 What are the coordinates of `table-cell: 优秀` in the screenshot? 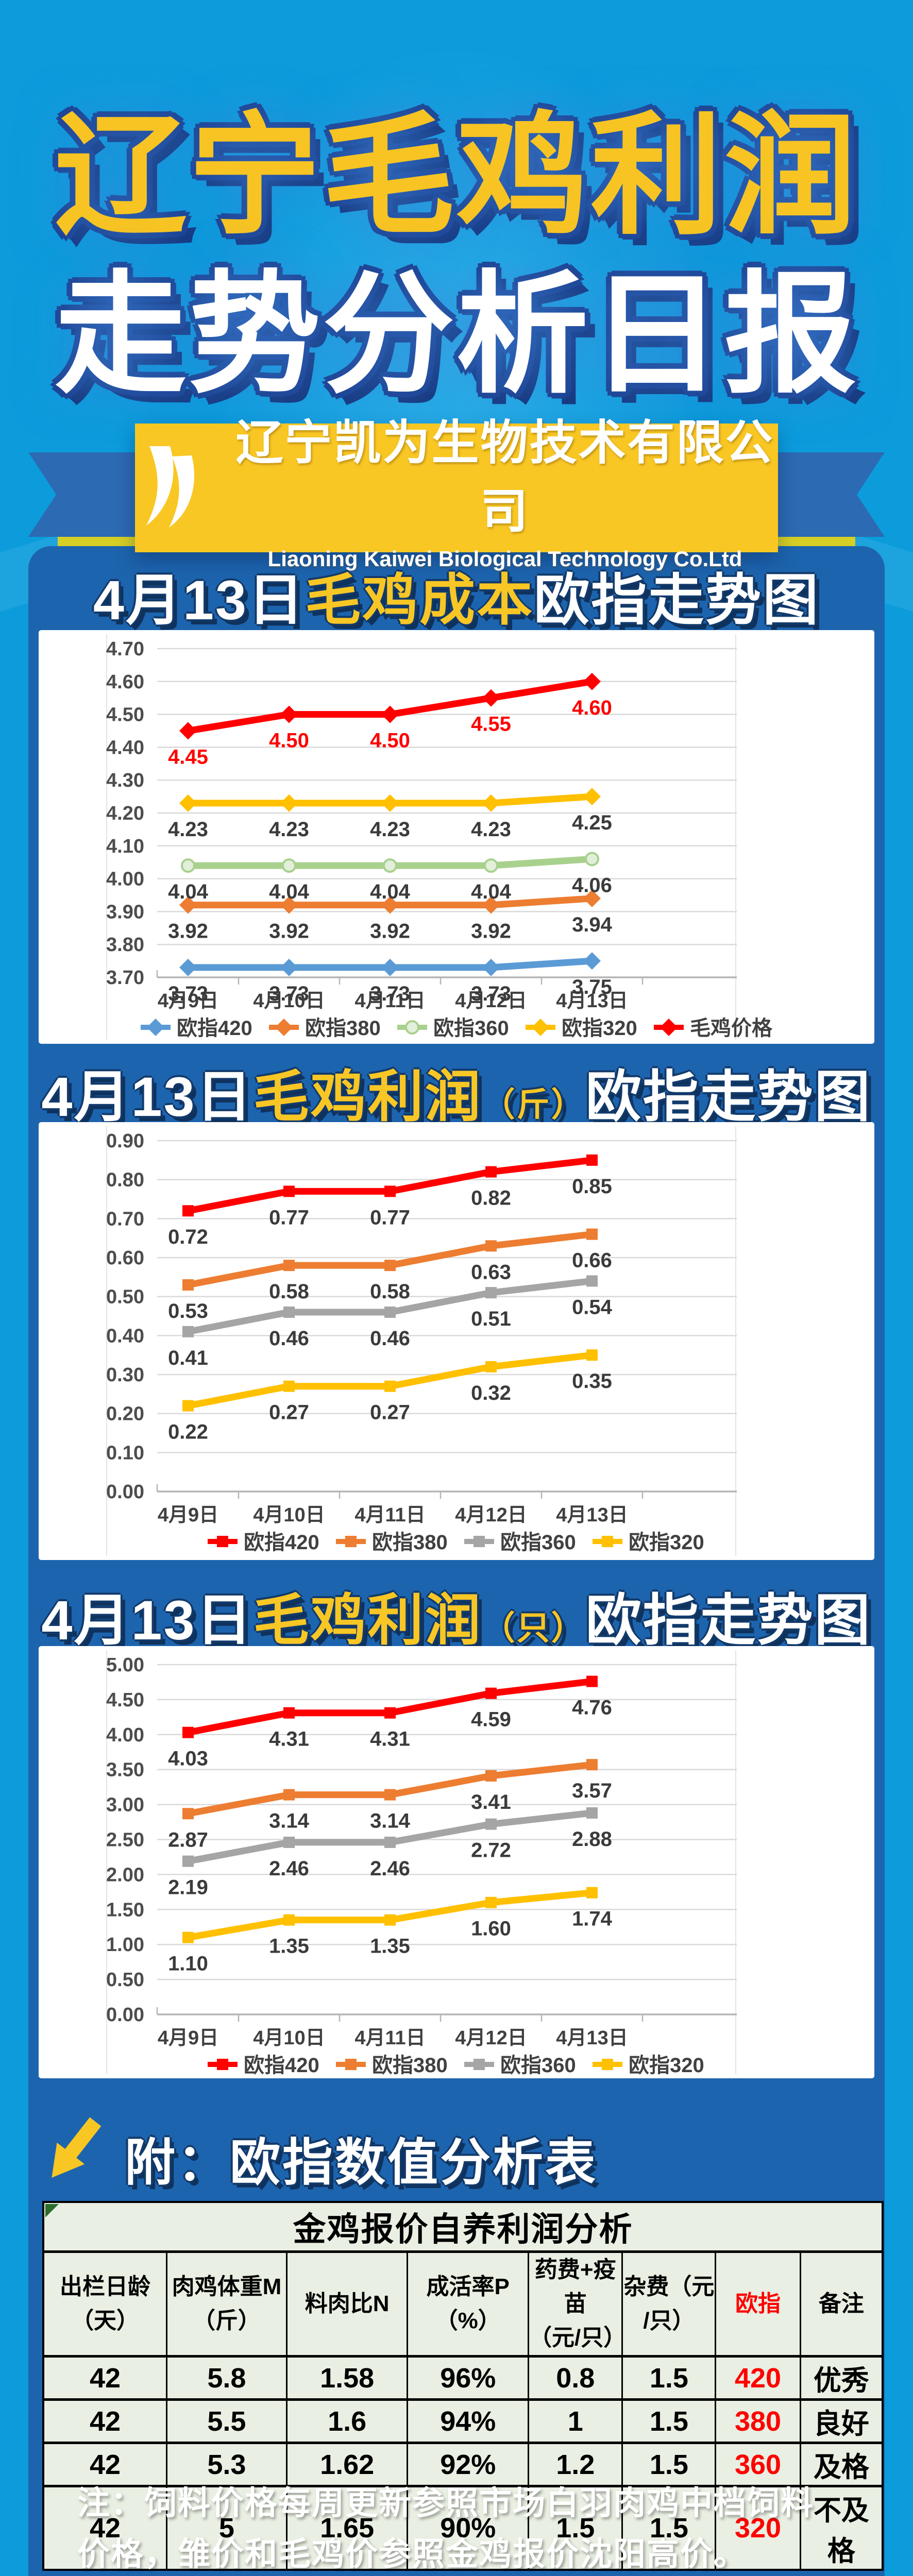 It's located at (841, 2377).